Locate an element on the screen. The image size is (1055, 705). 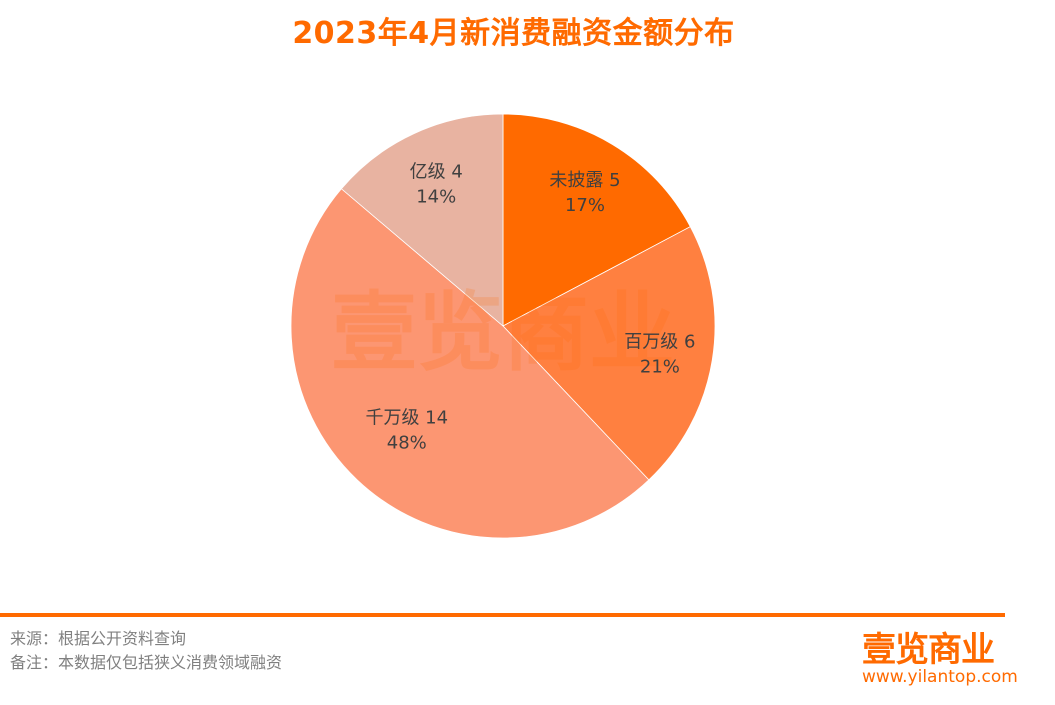
slice-percent-3: 14% is located at coordinates (436, 197).